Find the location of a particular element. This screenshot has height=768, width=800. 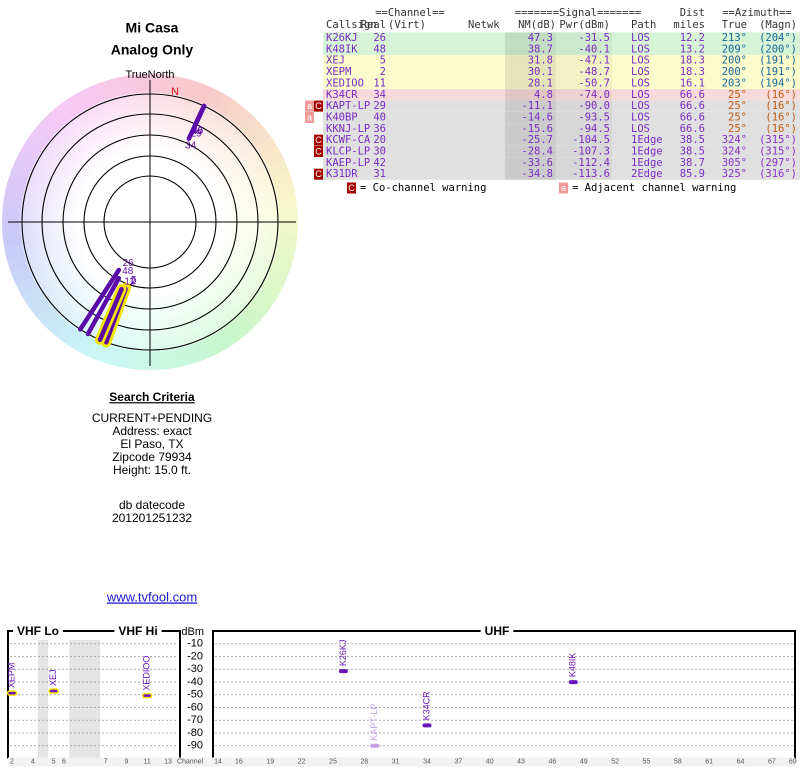

y-tick-label: -50 is located at coordinates (195, 695).